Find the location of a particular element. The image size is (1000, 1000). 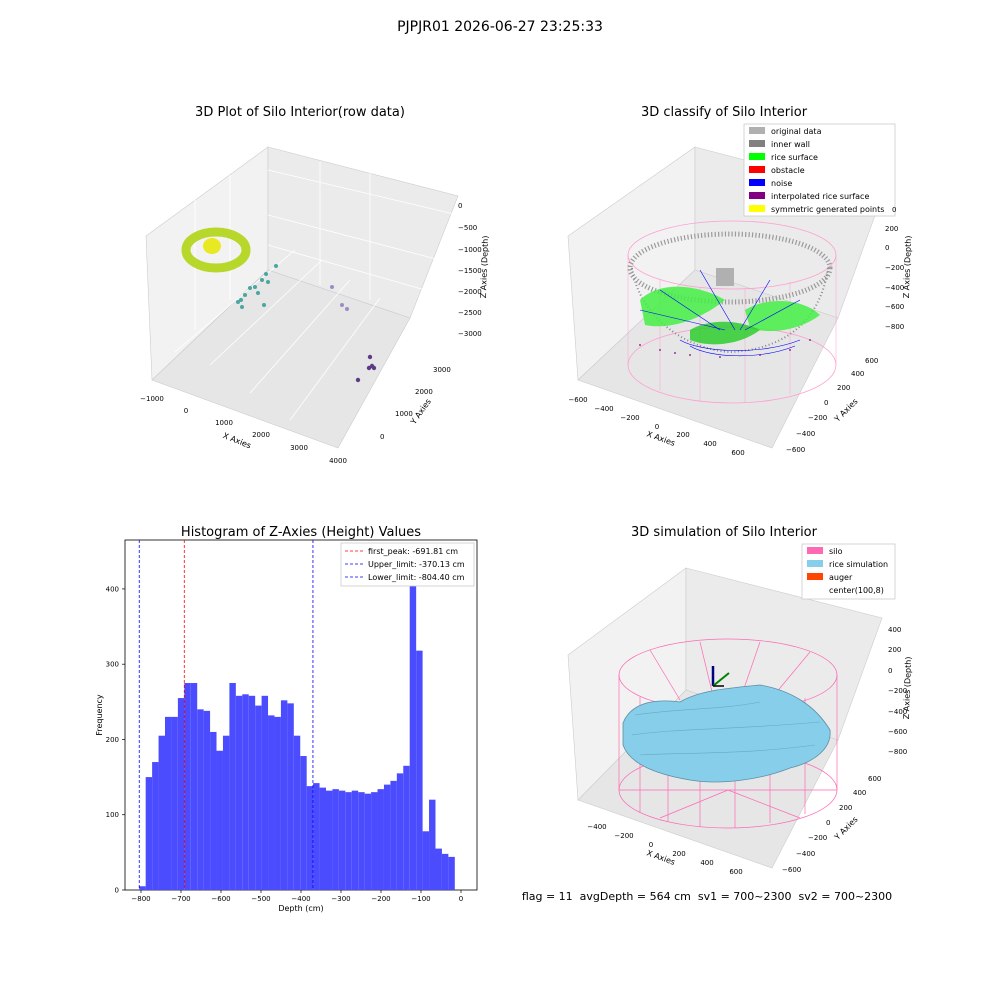

panel2-legend-label: obstacle is located at coordinates (788, 170).